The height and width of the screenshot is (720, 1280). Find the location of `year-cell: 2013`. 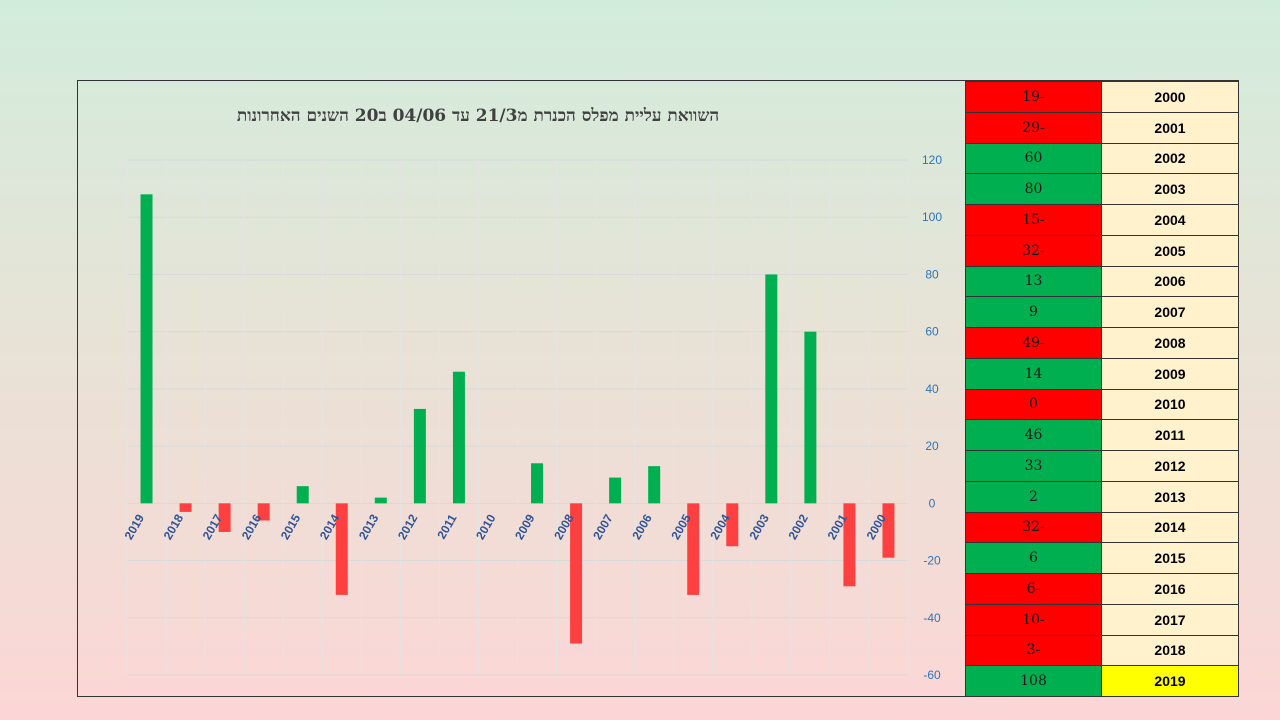

year-cell: 2013 is located at coordinates (1170, 496).